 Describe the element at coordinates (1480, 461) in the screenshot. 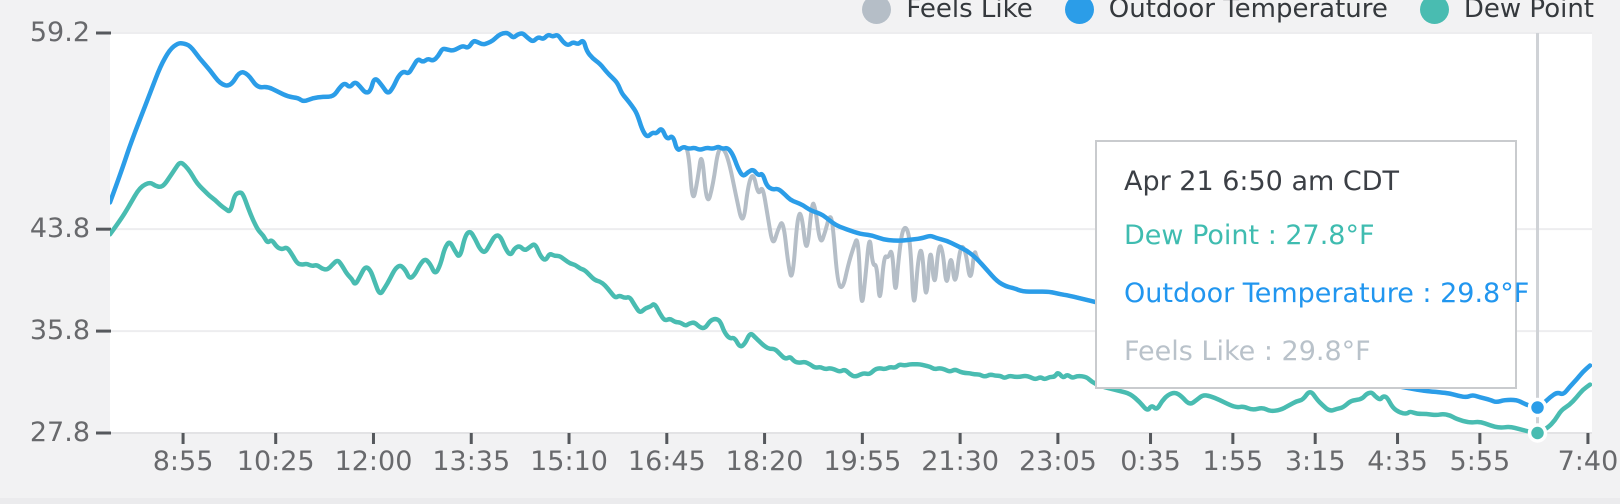

I see `x-axis-label: 5:55` at that location.